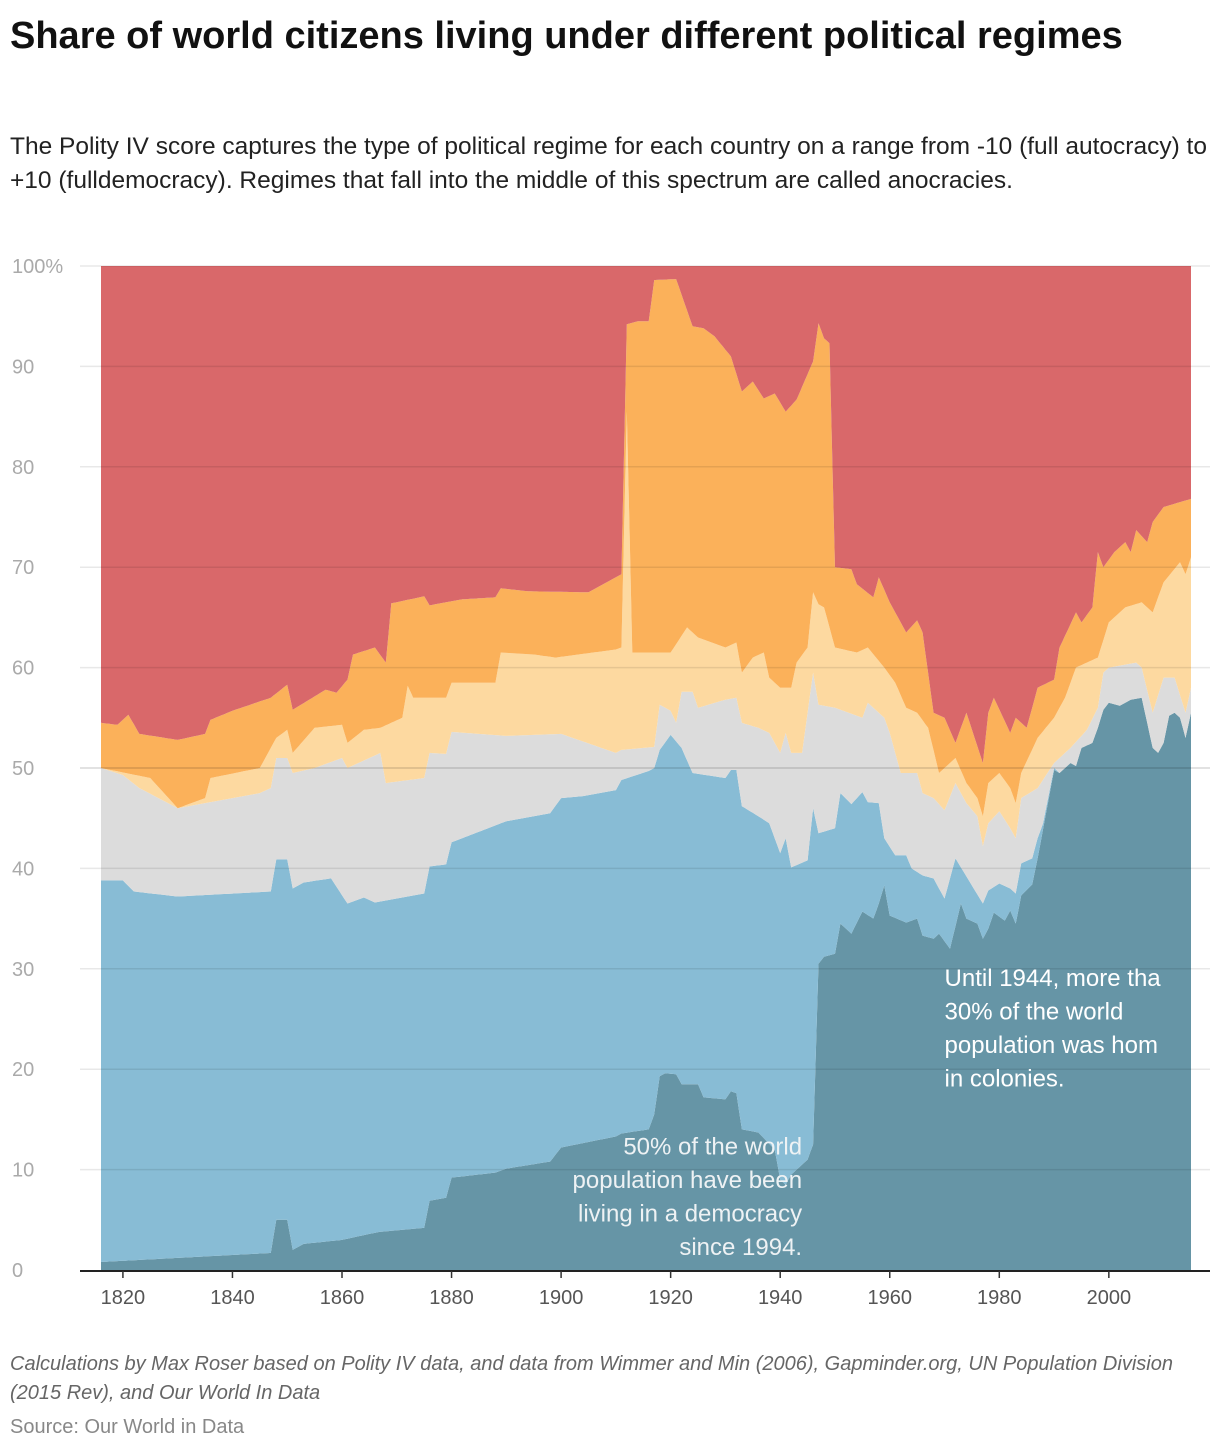 This screenshot has width=1220, height=1452. I want to click on y-tick-label: 100%, so click(37, 267).